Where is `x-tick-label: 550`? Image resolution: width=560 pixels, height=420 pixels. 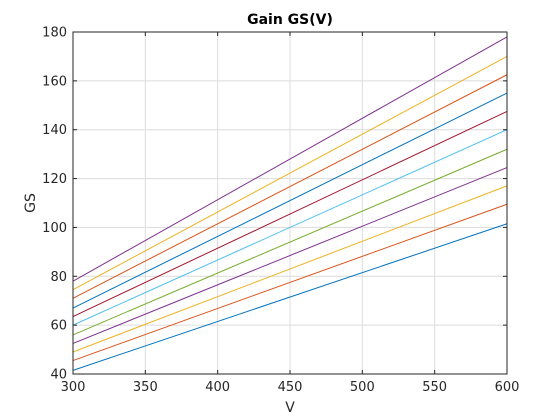
x-tick-label: 550 is located at coordinates (434, 387).